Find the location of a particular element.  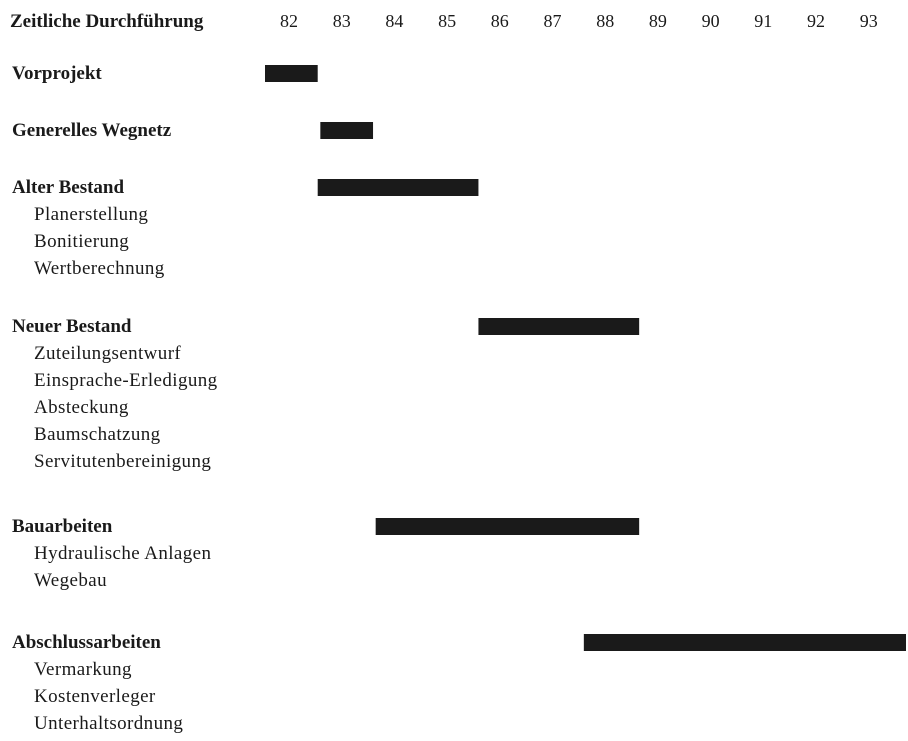

task-label: Servitutenbereinigung is located at coordinates (122, 461).